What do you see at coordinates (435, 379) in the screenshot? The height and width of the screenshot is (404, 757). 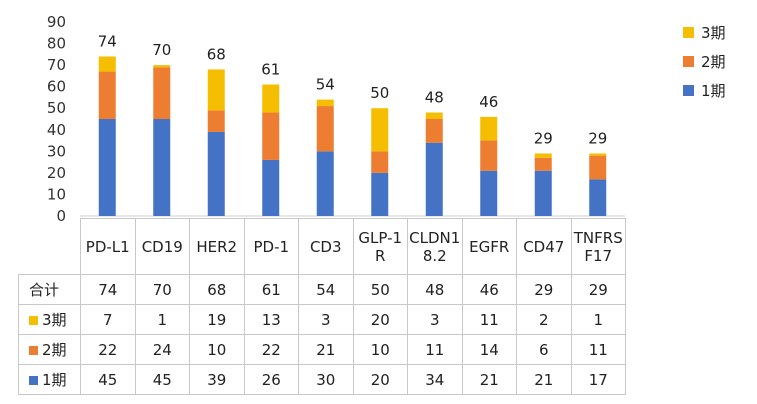 I see `table-cell: 34` at bounding box center [435, 379].